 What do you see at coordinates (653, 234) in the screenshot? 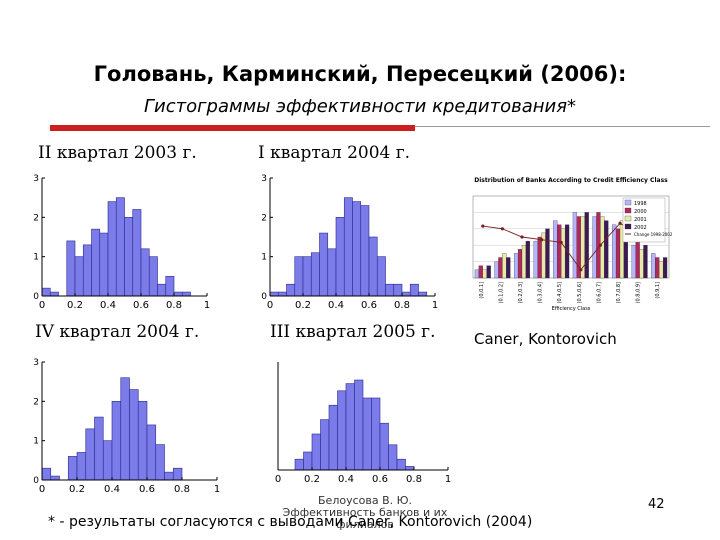
I see `legend-label: Change 1998-2002` at bounding box center [653, 234].